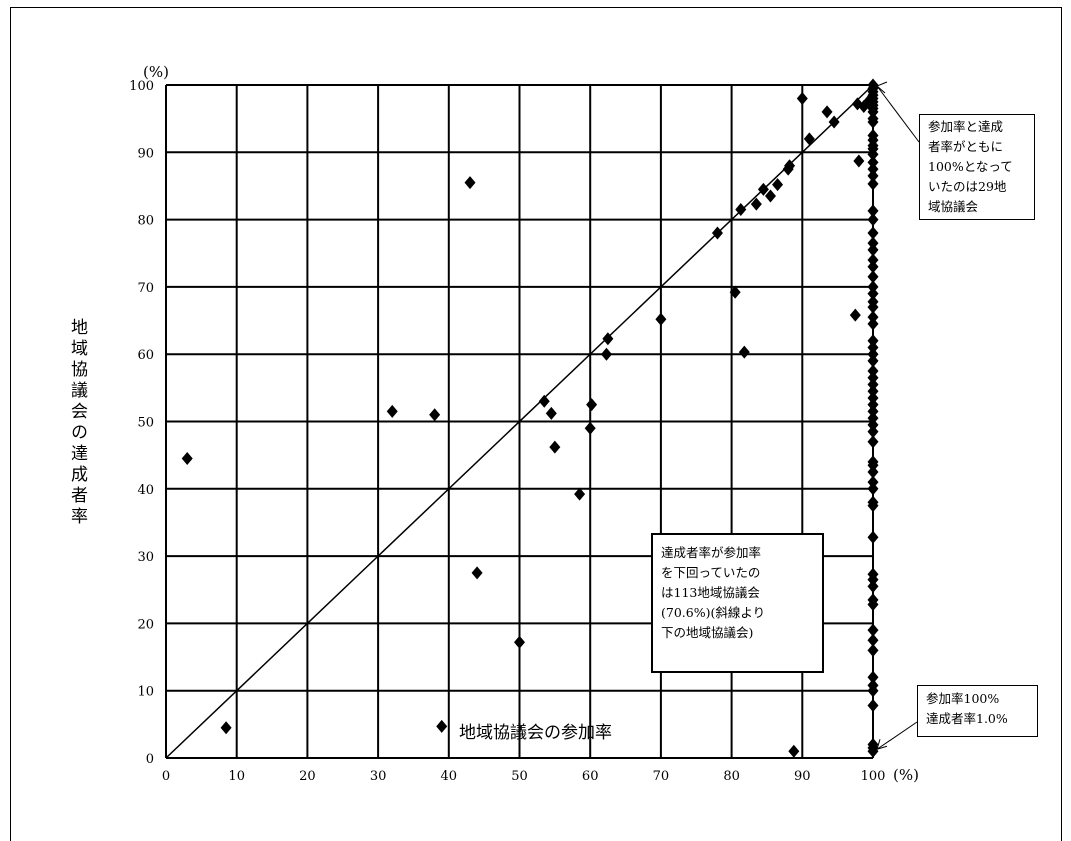 This screenshot has width=1071, height=841. Describe the element at coordinates (145, 490) in the screenshot. I see `y-tick-label: 40` at that location.